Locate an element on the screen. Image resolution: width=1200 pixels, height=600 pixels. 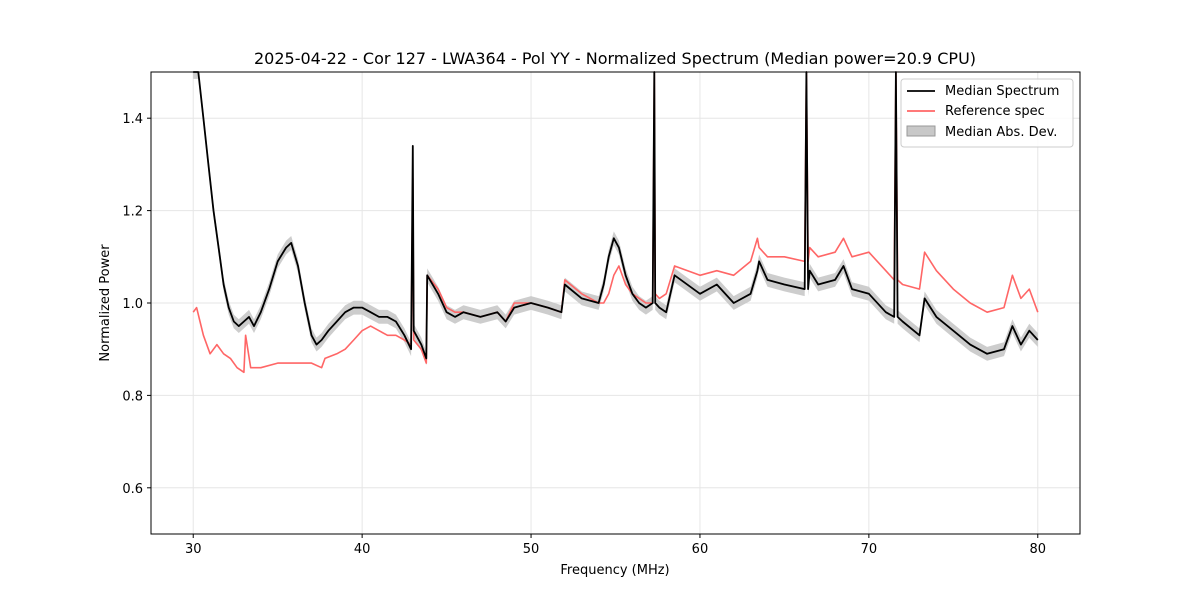
y-tick-label: 0.6 is located at coordinates (132, 489).